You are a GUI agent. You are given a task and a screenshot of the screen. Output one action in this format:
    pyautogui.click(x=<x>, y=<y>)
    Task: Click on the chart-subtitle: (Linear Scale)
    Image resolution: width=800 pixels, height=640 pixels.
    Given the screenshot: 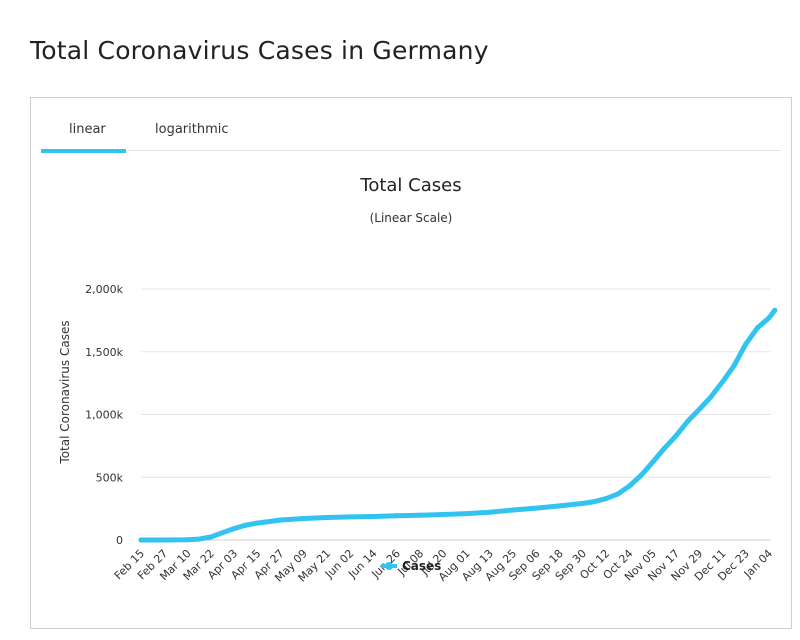 What is the action you would take?
    pyautogui.click(x=411, y=218)
    